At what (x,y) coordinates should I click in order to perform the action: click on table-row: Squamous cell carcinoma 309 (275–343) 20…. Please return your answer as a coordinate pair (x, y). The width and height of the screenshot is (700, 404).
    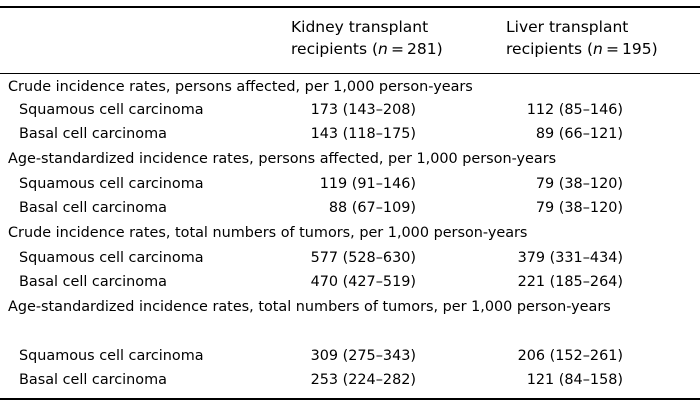
    Looking at the image, I should click on (350, 356).